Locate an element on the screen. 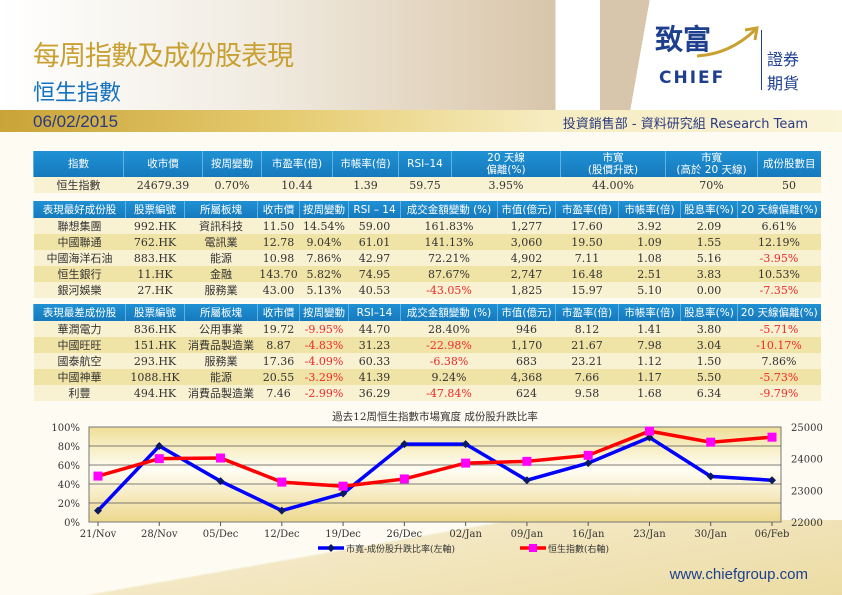 This screenshot has width=842, height=595. table-cell: 87.67% is located at coordinates (449, 274).